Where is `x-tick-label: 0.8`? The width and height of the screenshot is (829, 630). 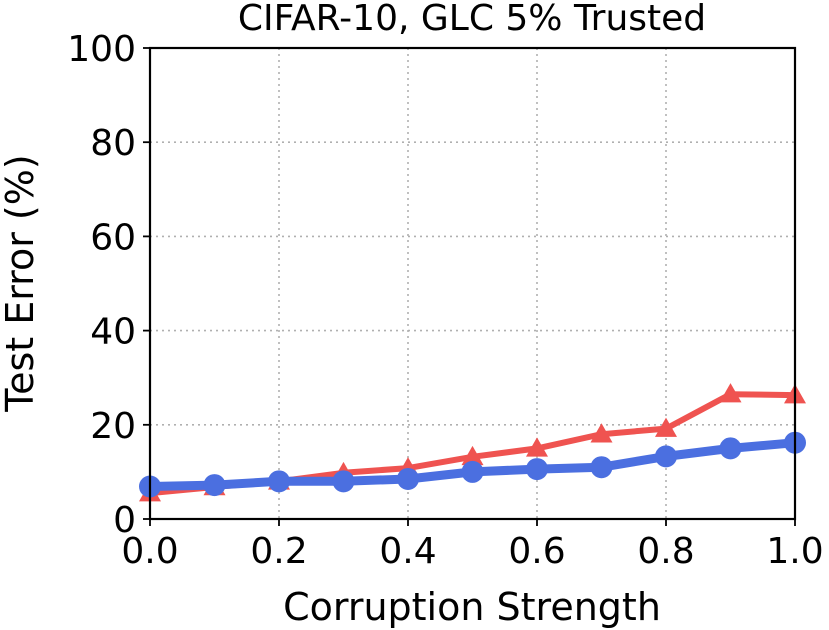
x-tick-label: 0.8 is located at coordinates (665, 551).